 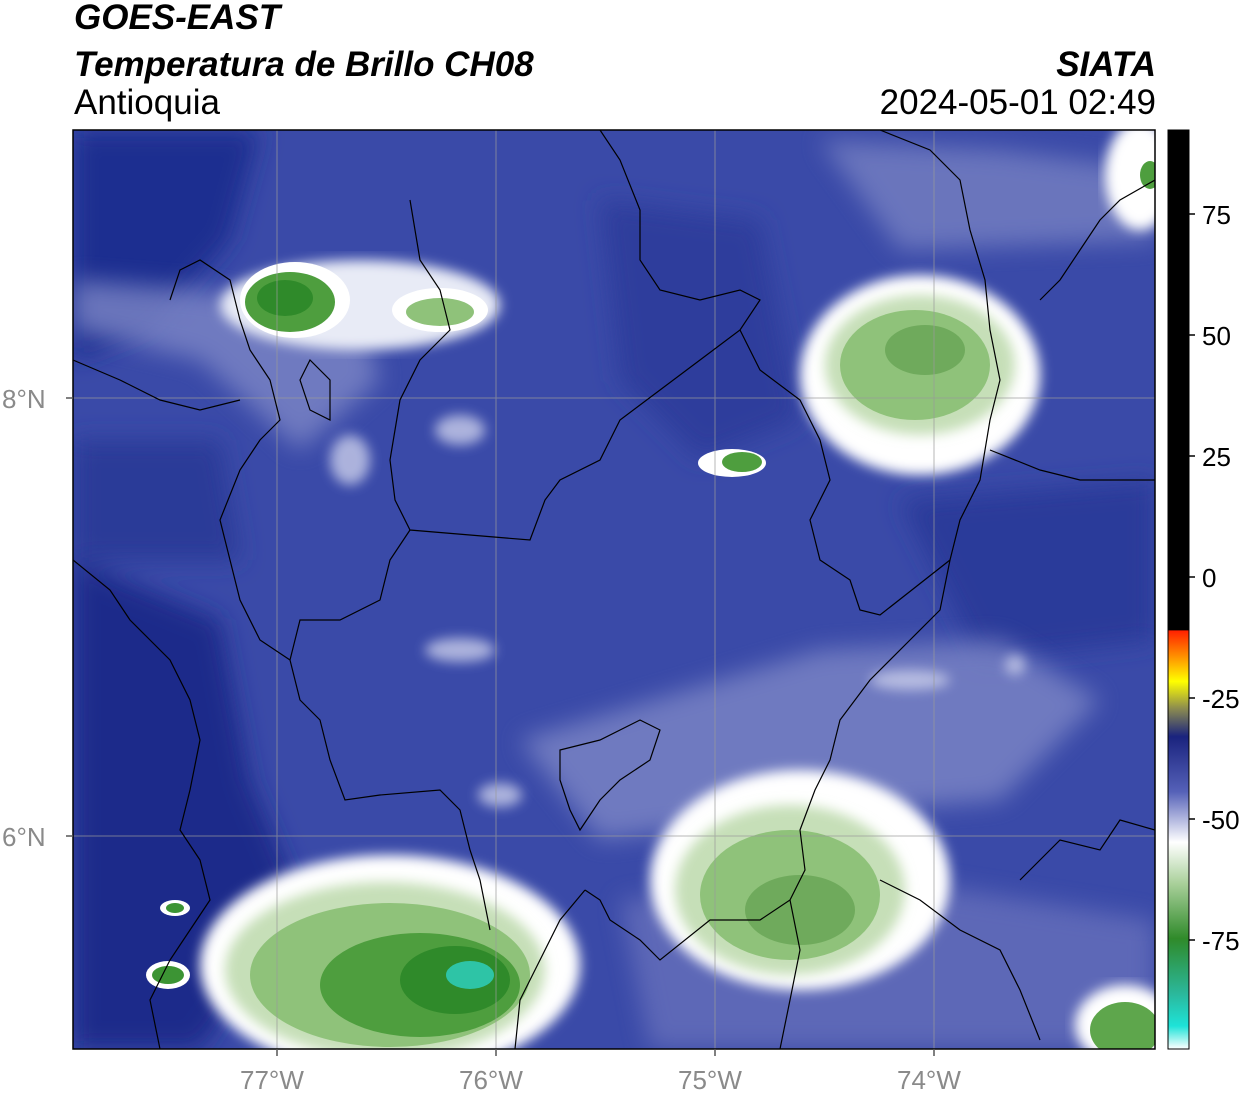 I want to click on region-label: Antioquia, so click(x=147, y=102).